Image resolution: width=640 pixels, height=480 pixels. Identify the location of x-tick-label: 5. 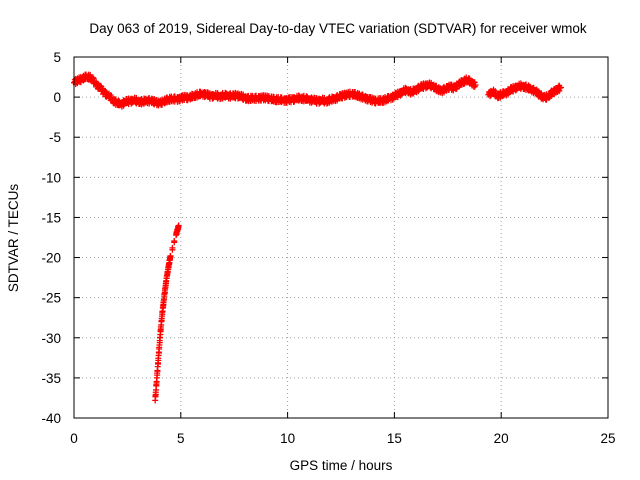
(181, 438).